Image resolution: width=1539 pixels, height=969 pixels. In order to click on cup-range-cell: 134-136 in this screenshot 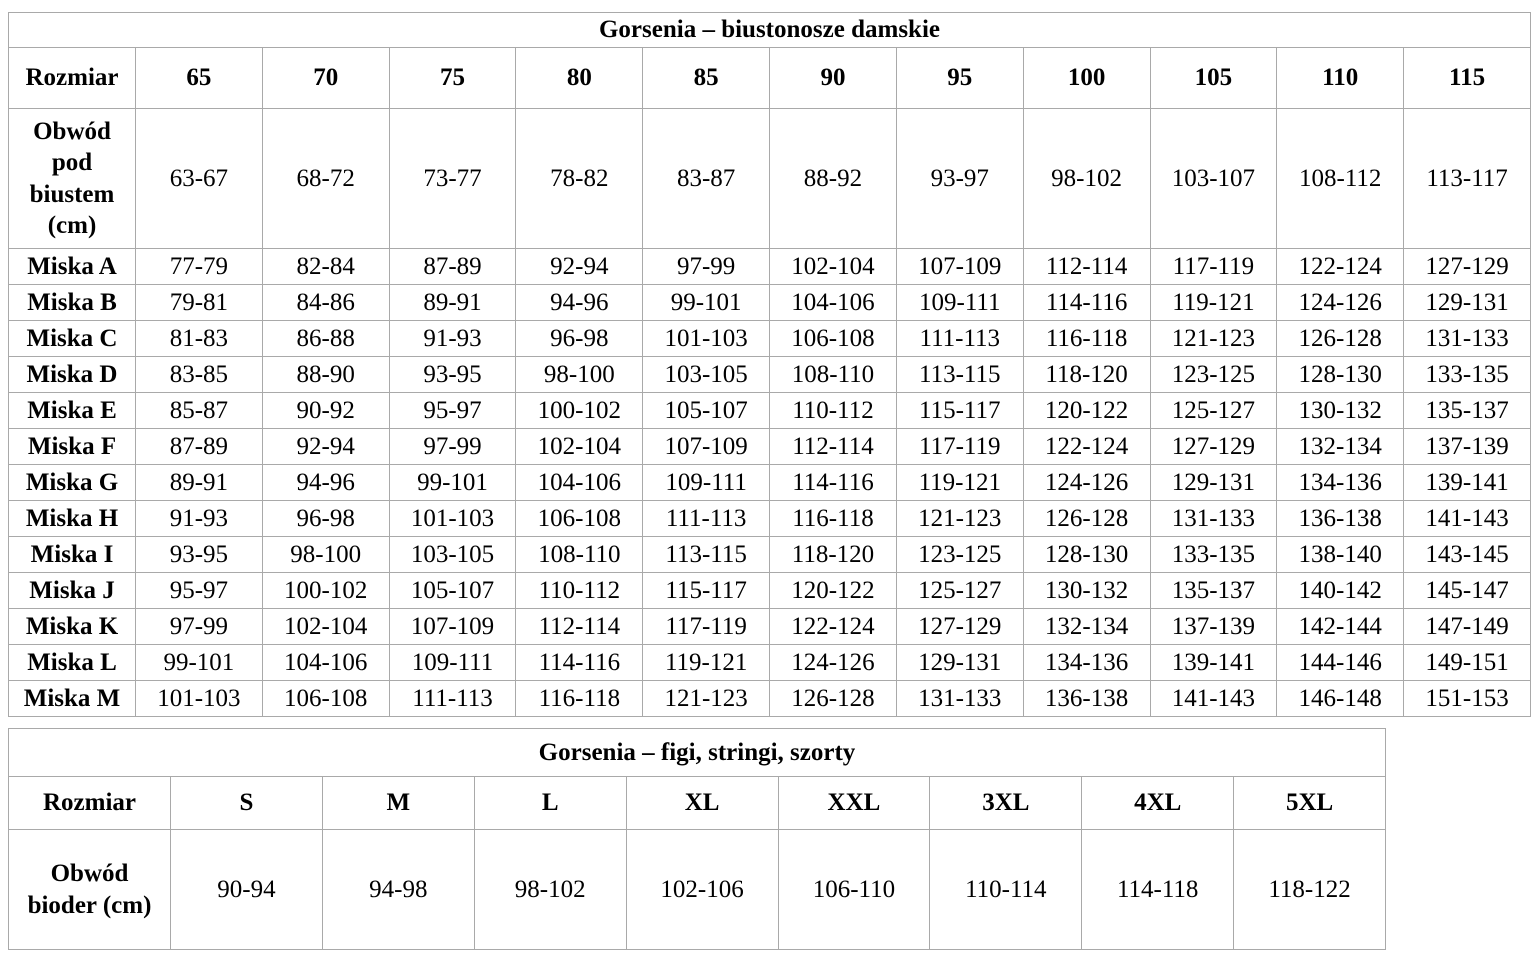, I will do `click(1340, 482)`.